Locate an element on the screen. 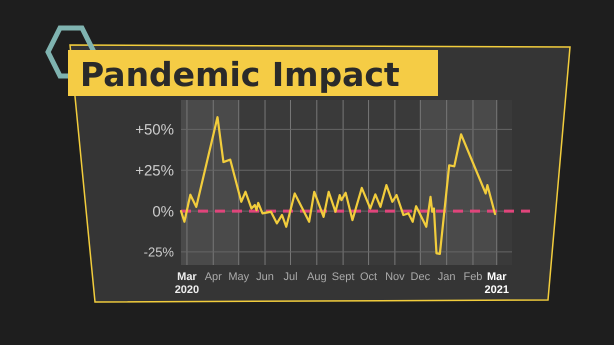 The height and width of the screenshot is (345, 614). y-tick-label: 0% is located at coordinates (163, 211).